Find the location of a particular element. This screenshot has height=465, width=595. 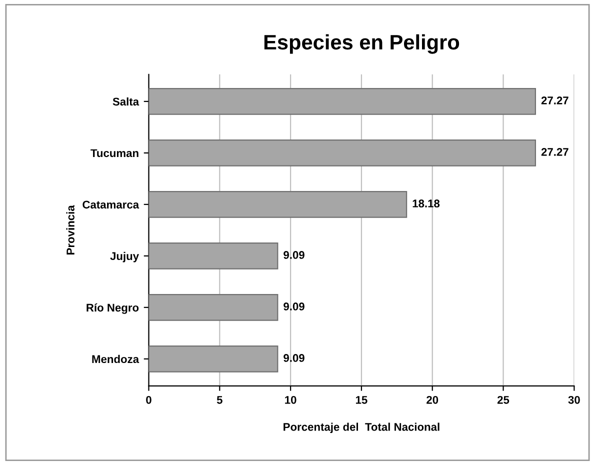

chart-title: Especies en Peligro is located at coordinates (362, 44).